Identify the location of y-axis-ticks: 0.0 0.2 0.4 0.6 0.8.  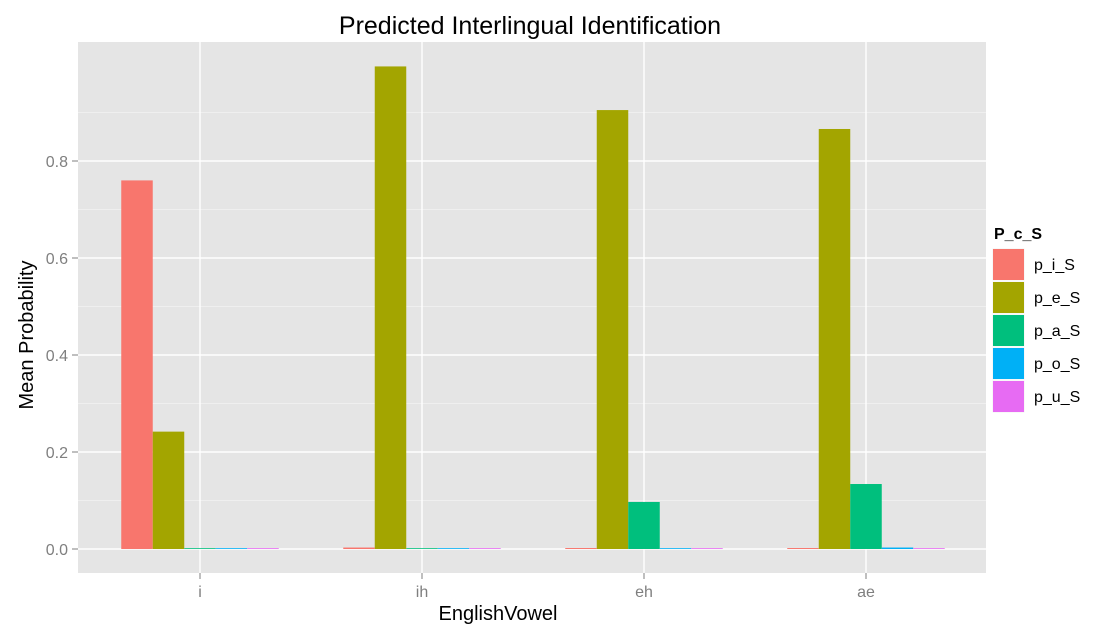
(62, 356).